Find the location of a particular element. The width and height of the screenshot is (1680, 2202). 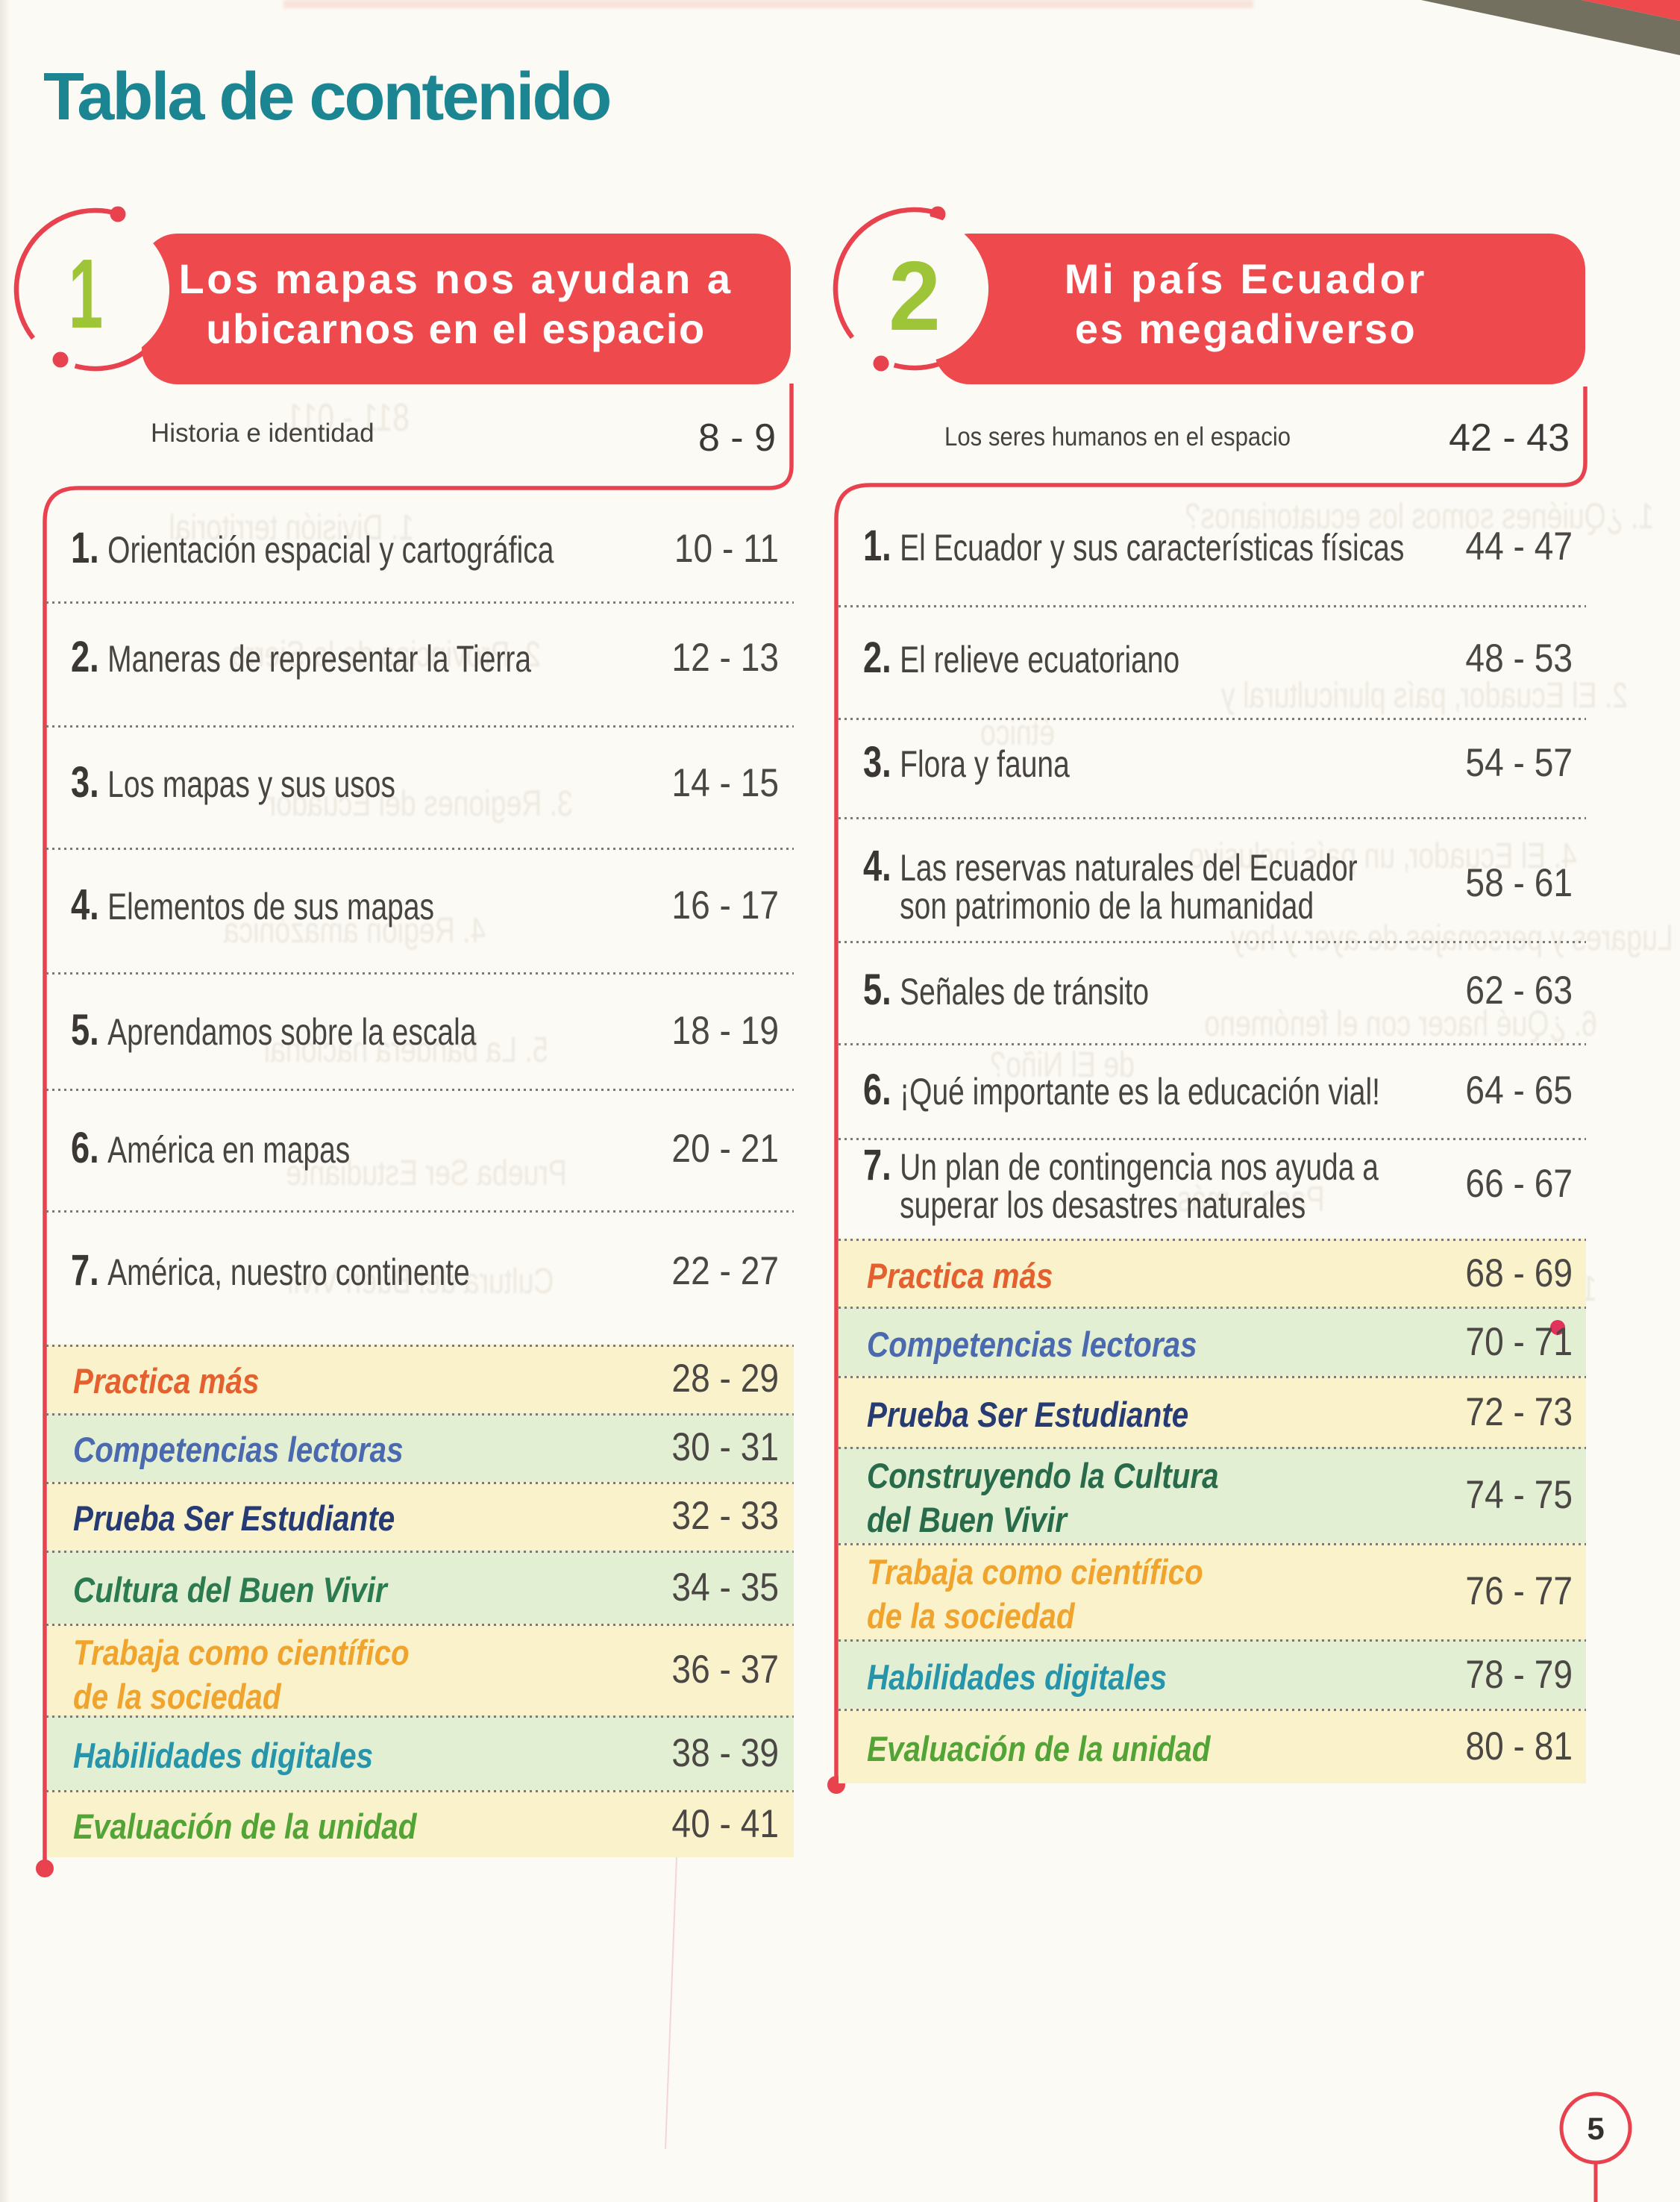

svg-text: 5 is located at coordinates (1595, 2128).